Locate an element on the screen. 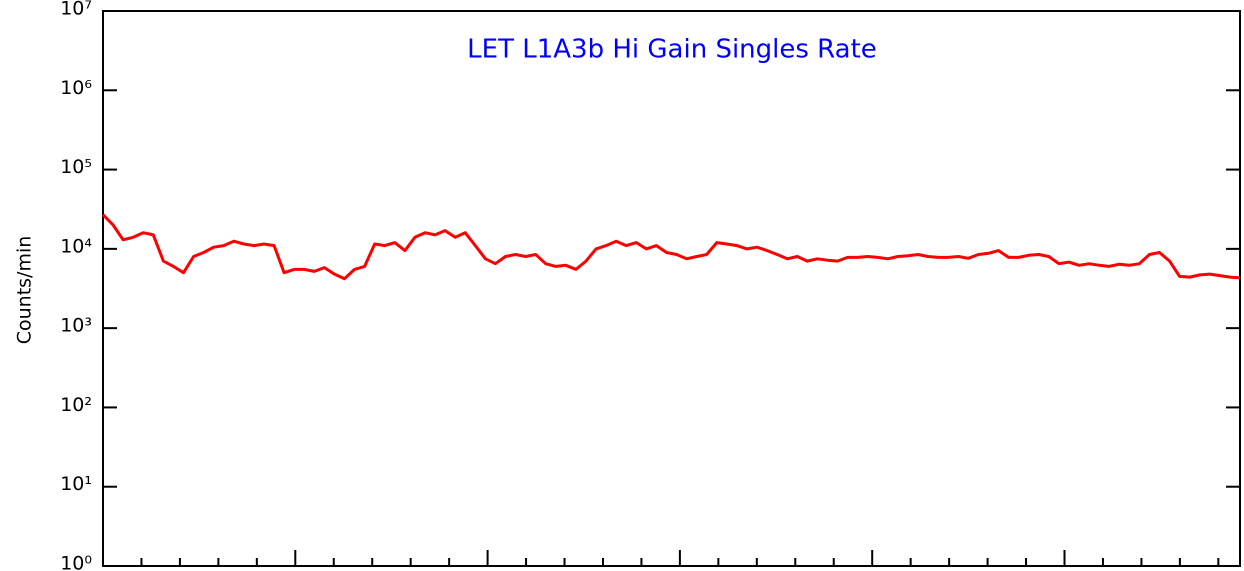 The width and height of the screenshot is (1244, 571). y-tick-label: 10² is located at coordinates (76, 405).